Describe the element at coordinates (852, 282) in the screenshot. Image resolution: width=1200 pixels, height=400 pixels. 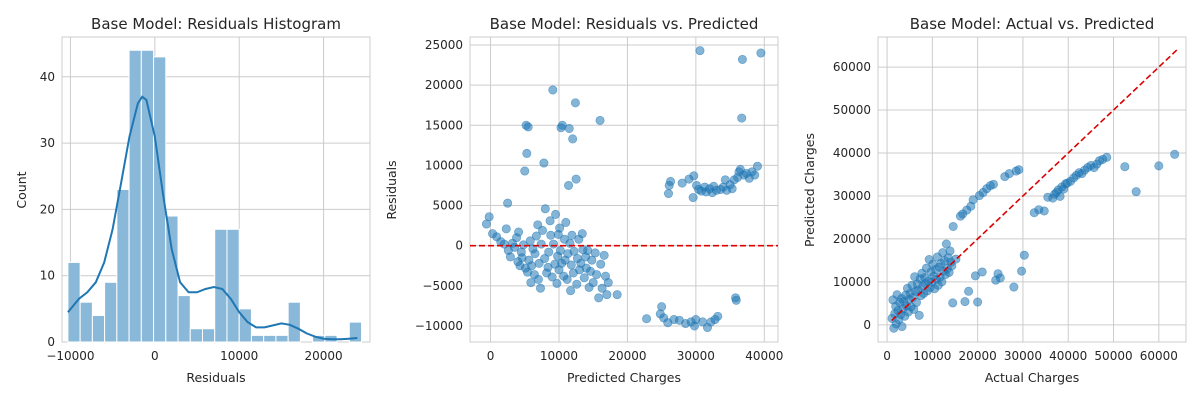
I see `y-tick-label: 10000` at that location.